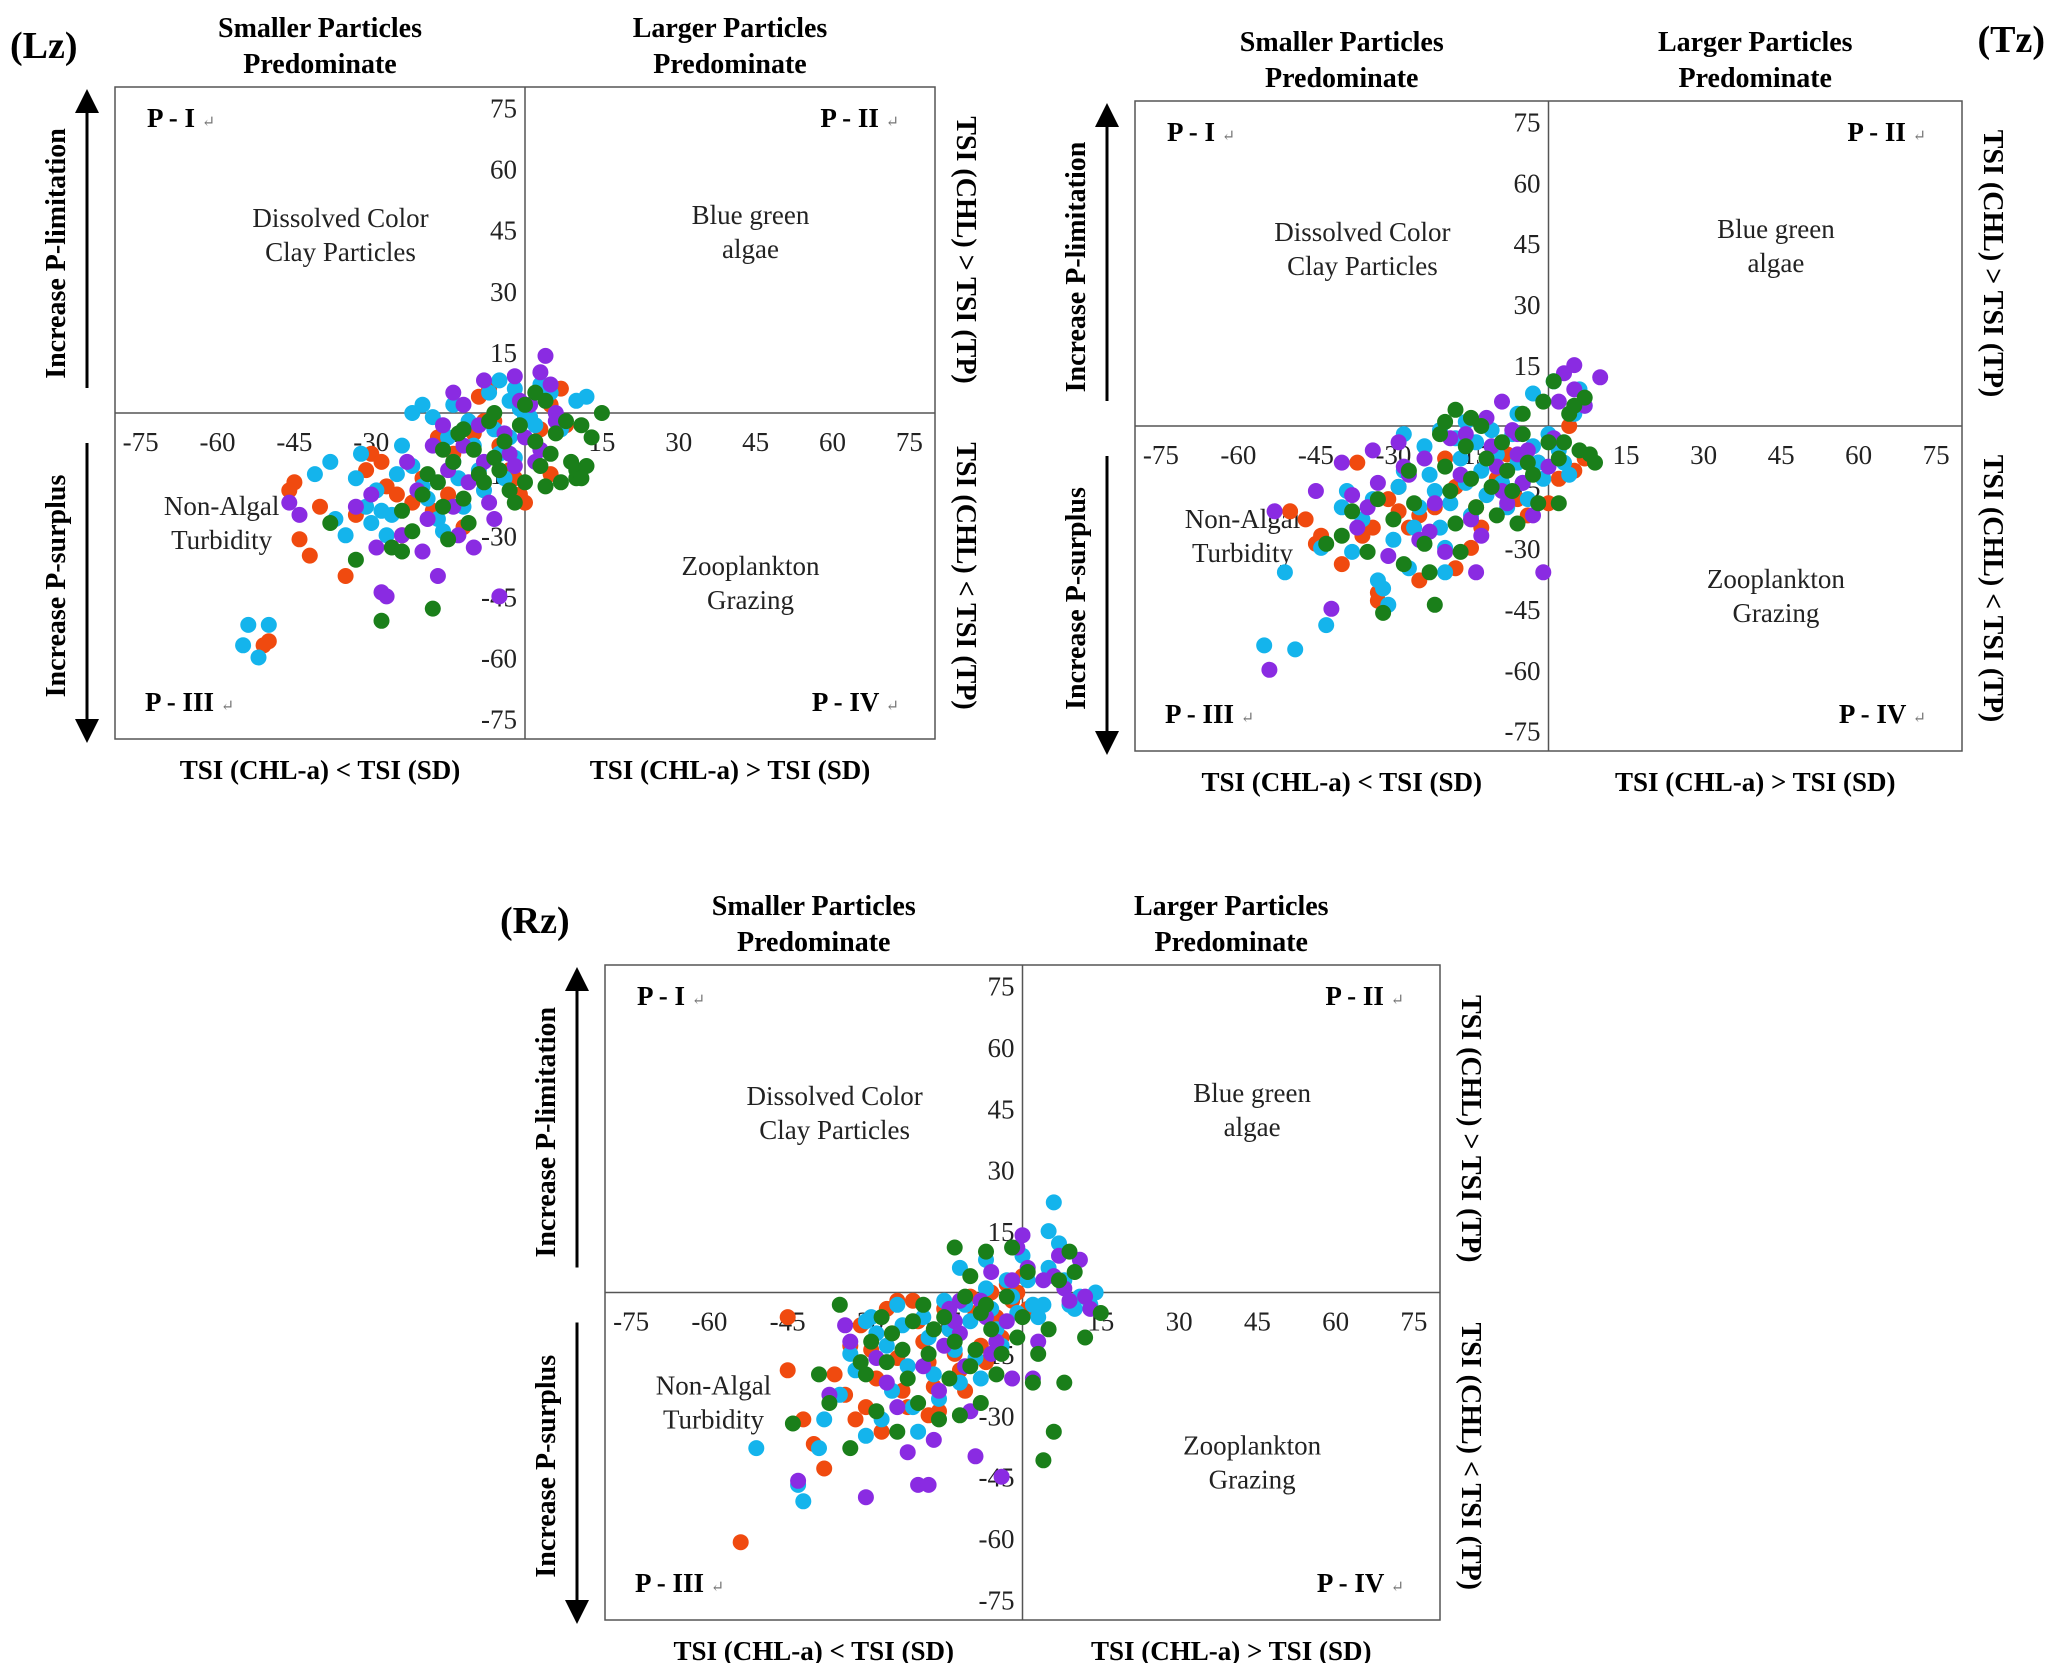  What do you see at coordinates (503, 170) in the screenshot?
I see `y-tick-label: 60` at bounding box center [503, 170].